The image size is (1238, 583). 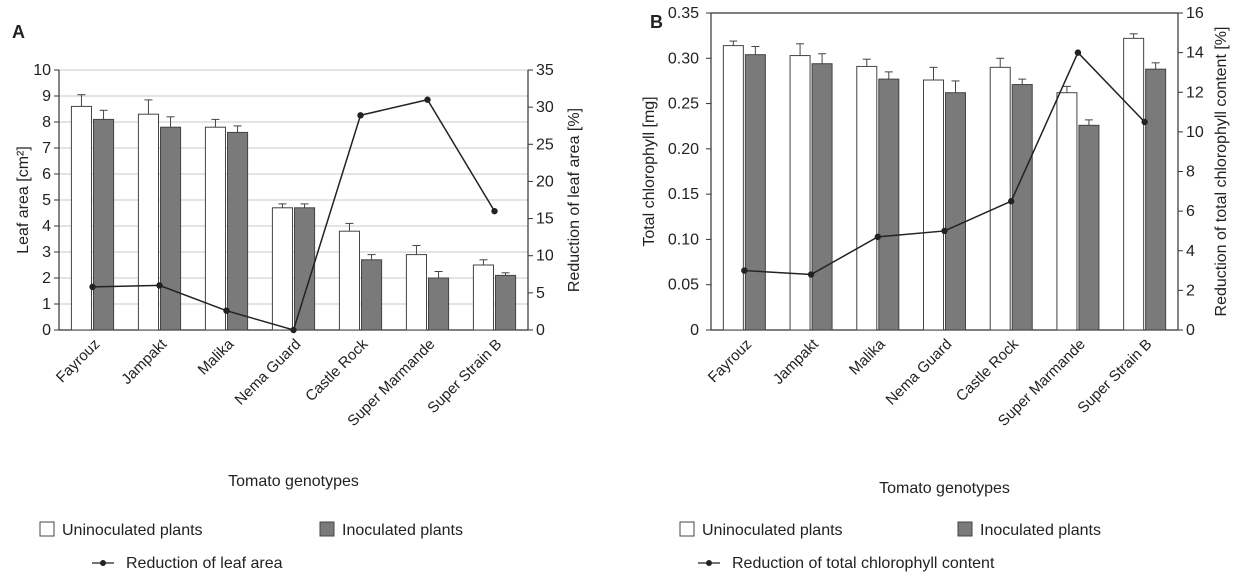 What do you see at coordinates (683, 285) in the screenshot?
I see `y-tick-label: 0.05` at bounding box center [683, 285].